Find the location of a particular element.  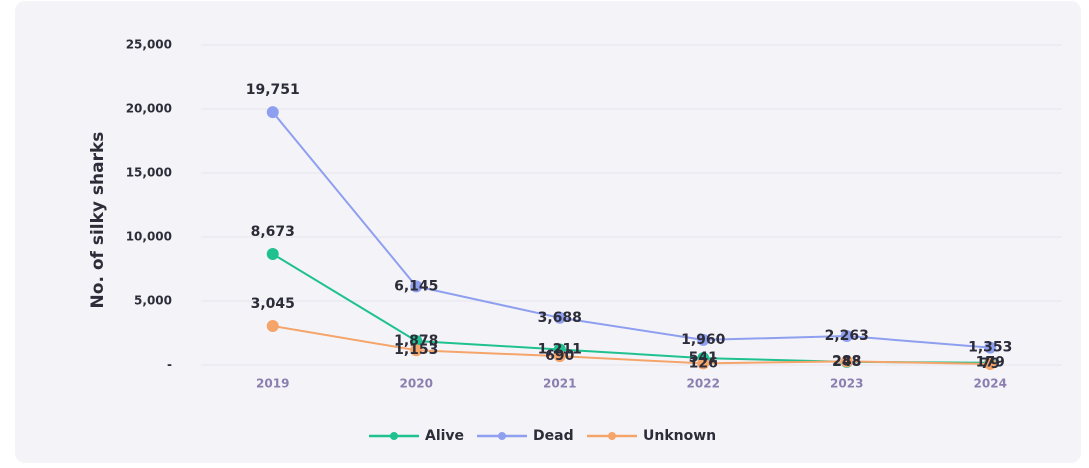

legend-label: Dead is located at coordinates (553, 436).